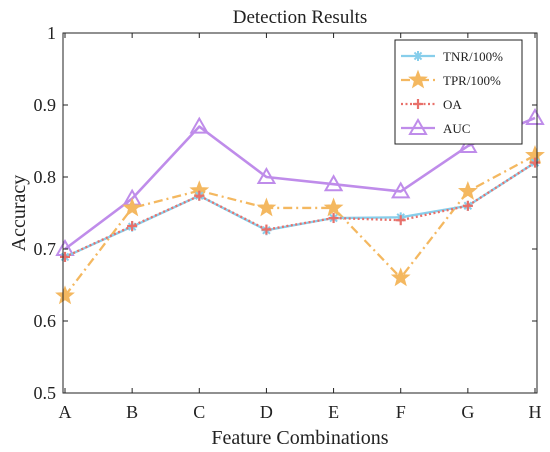 This screenshot has width=550, height=452. Describe the element at coordinates (45, 249) in the screenshot. I see `y-tick-label: 0.7` at that location.